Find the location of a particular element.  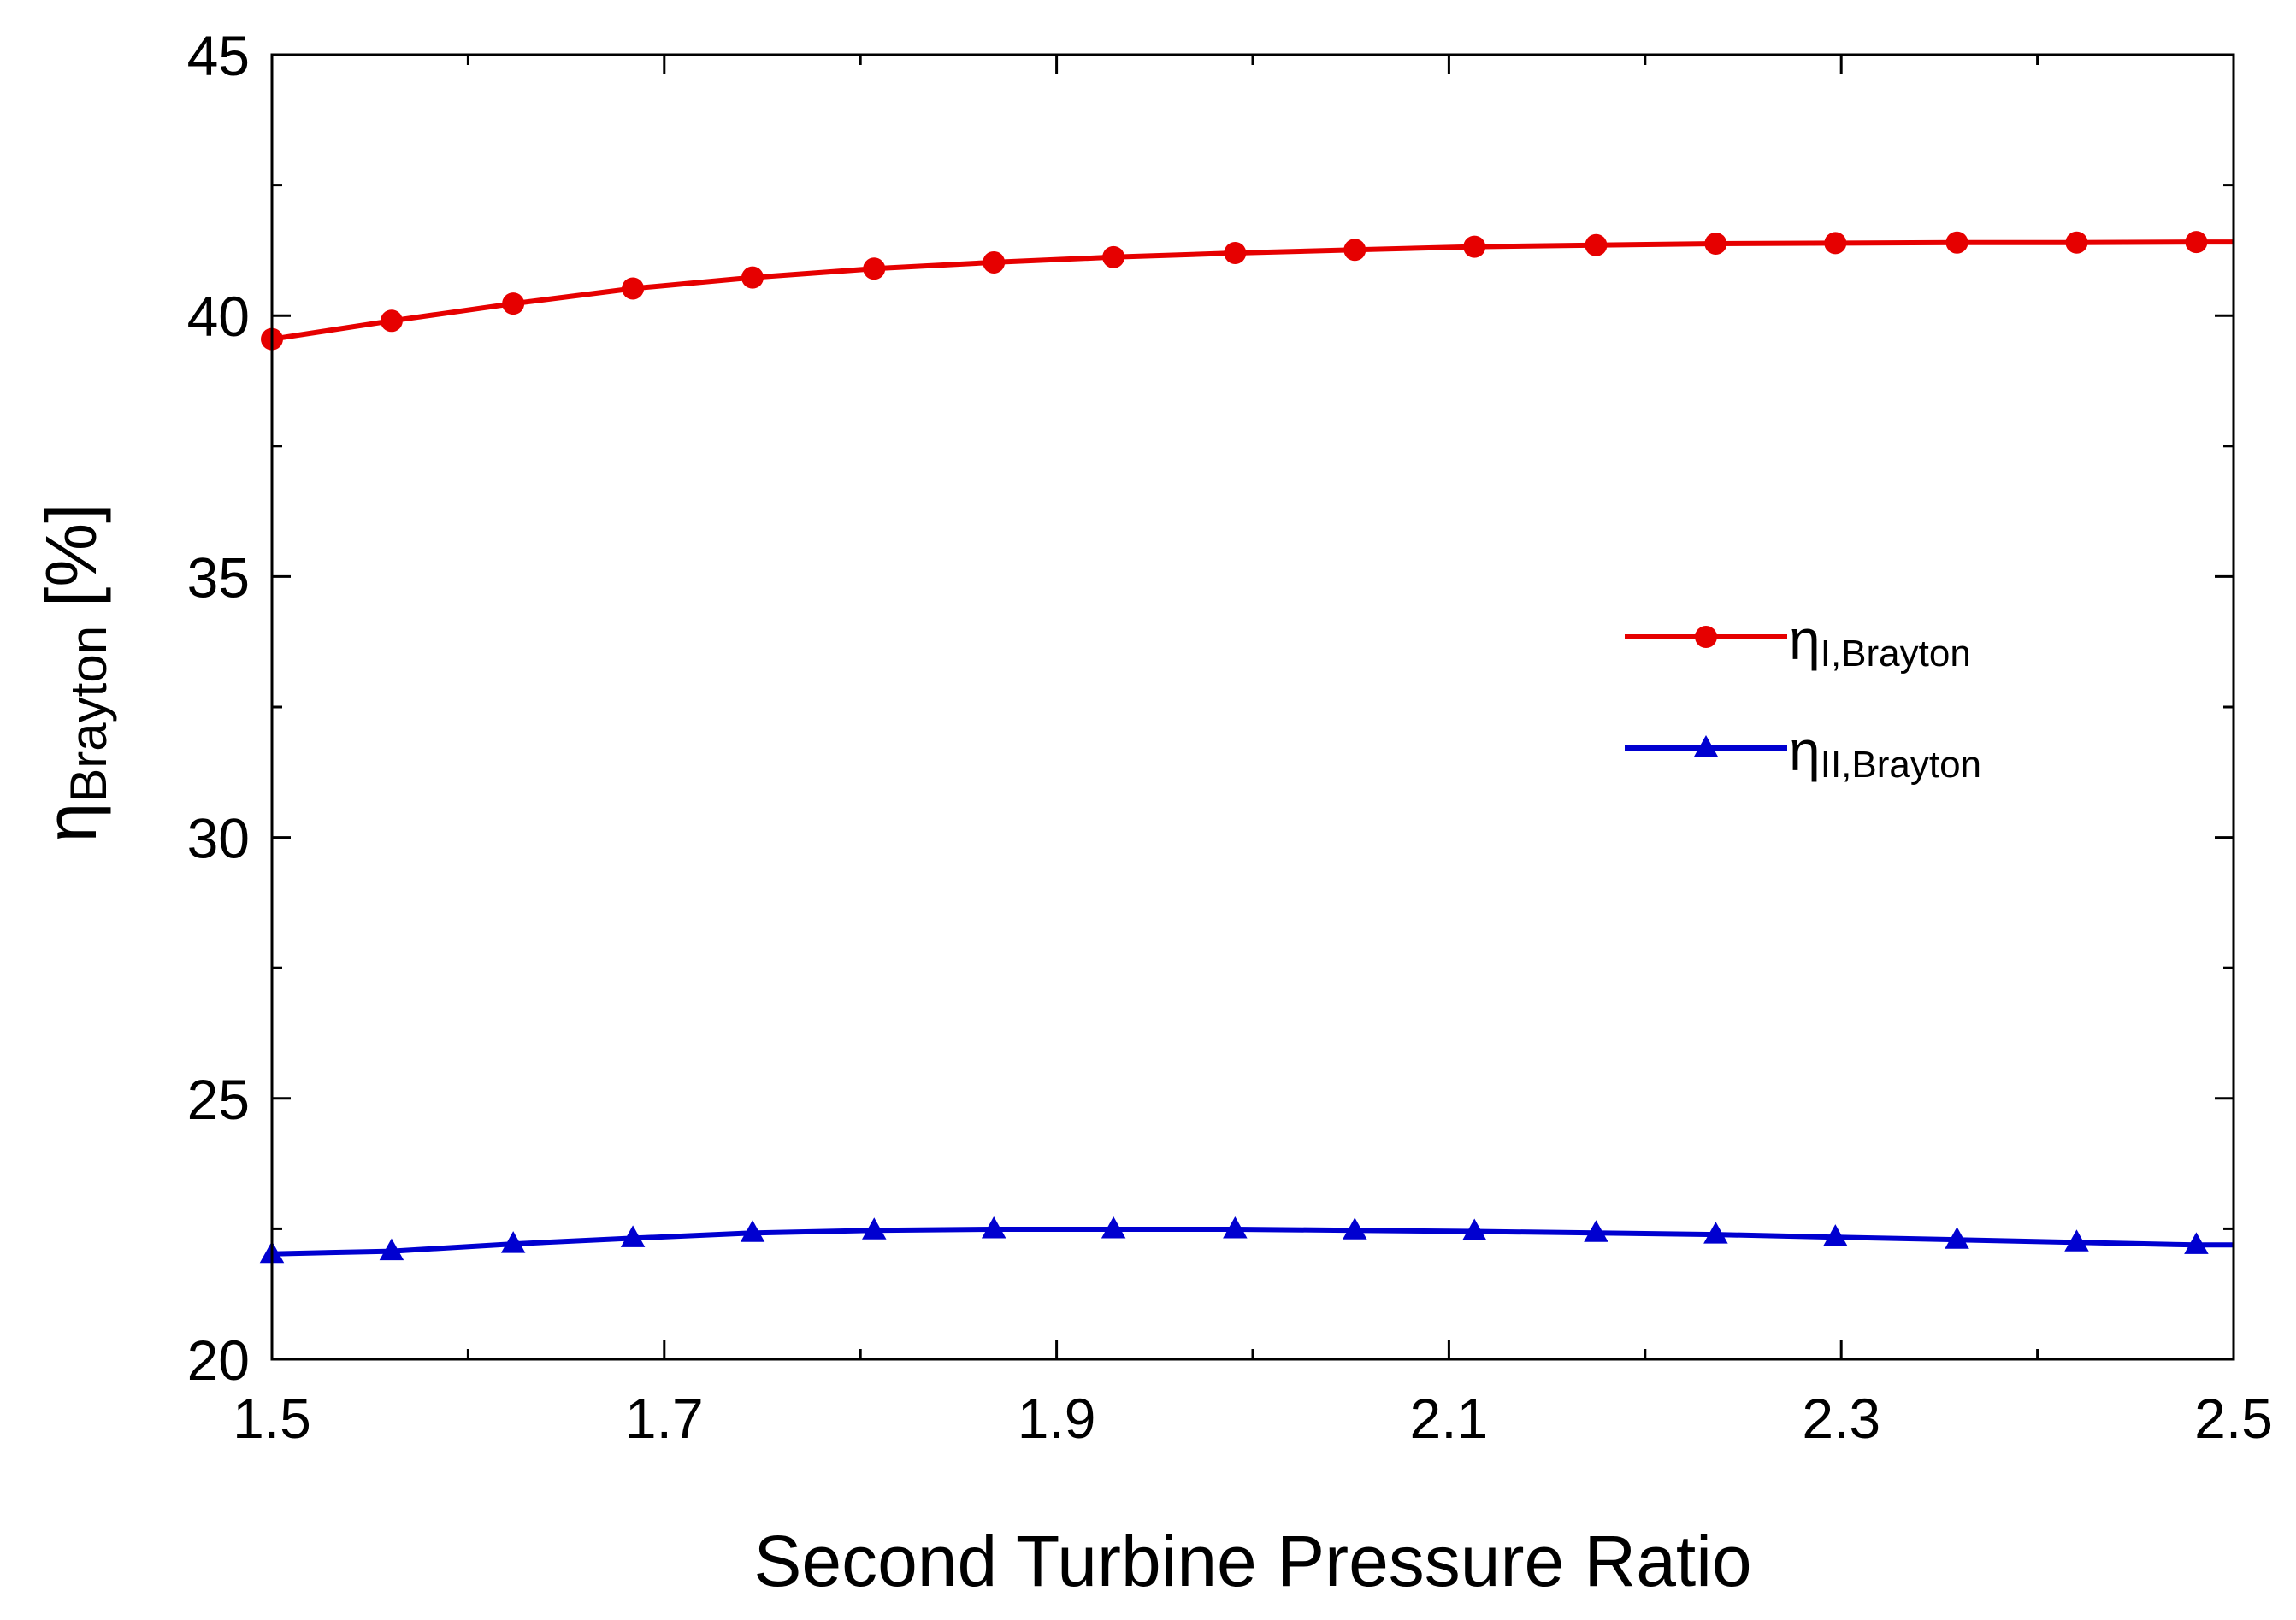

x-tick-label: 1.7 is located at coordinates (664, 1418).